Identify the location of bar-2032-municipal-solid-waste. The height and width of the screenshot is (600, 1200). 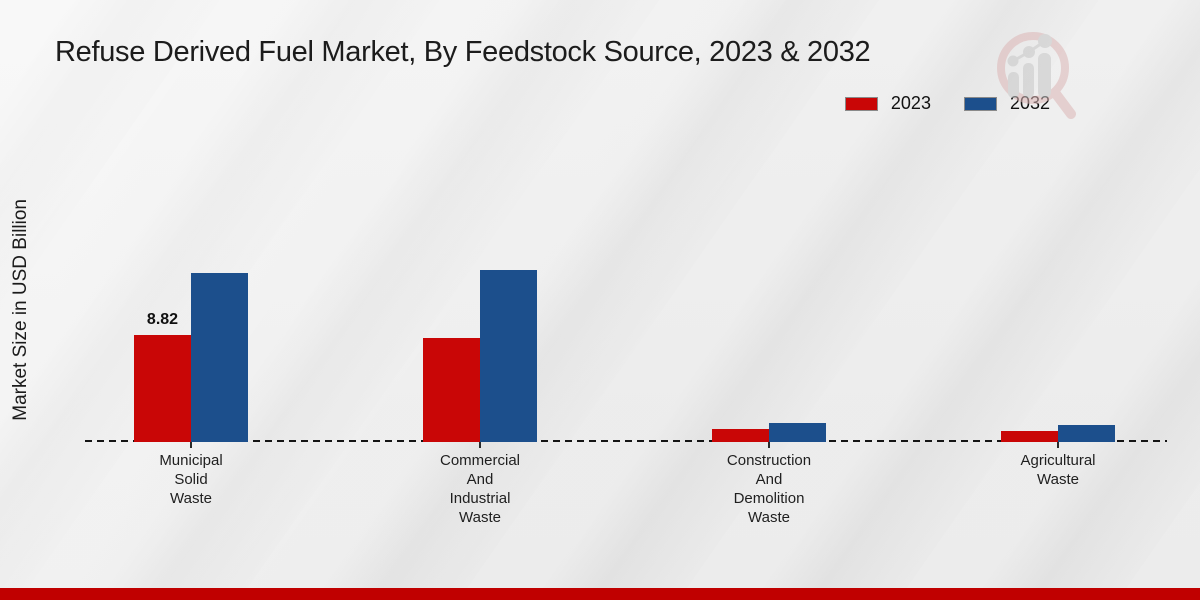
(219, 357).